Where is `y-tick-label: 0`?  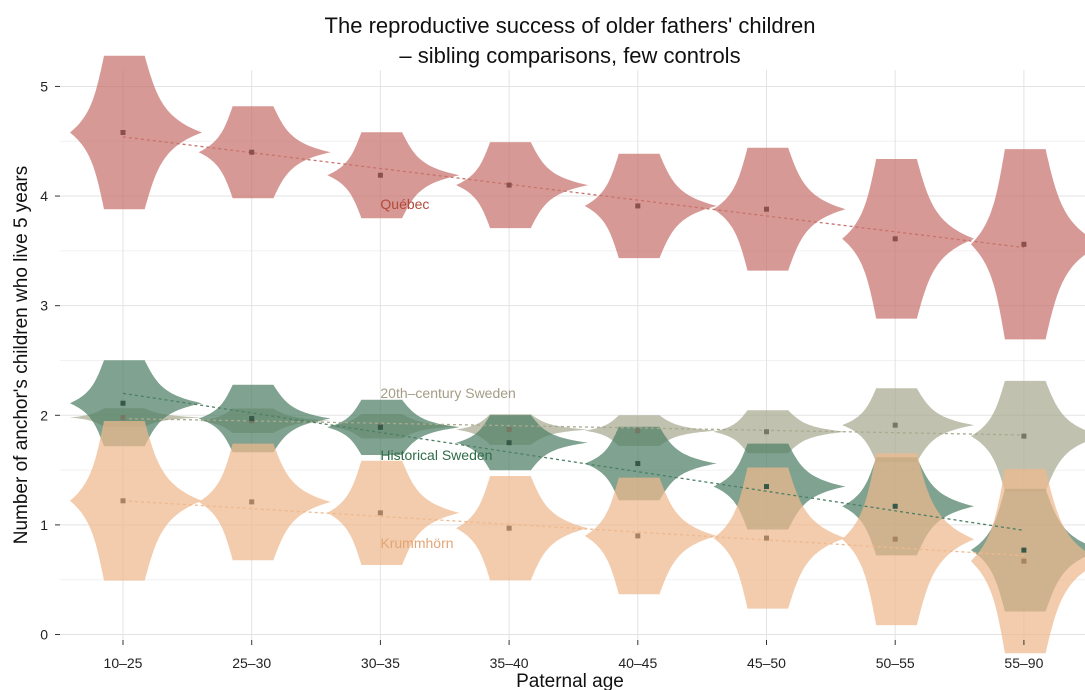
y-tick-label: 0 is located at coordinates (44, 635).